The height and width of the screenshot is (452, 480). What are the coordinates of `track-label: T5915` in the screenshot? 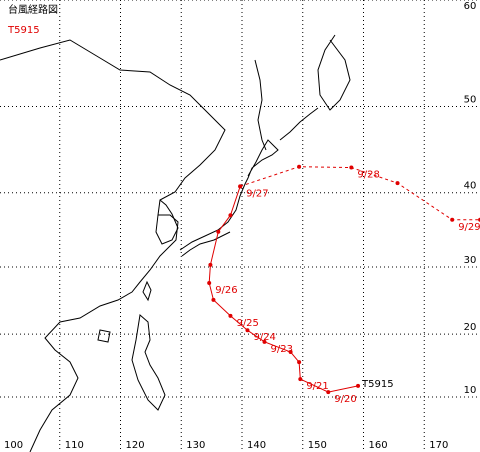 It's located at (377, 384).